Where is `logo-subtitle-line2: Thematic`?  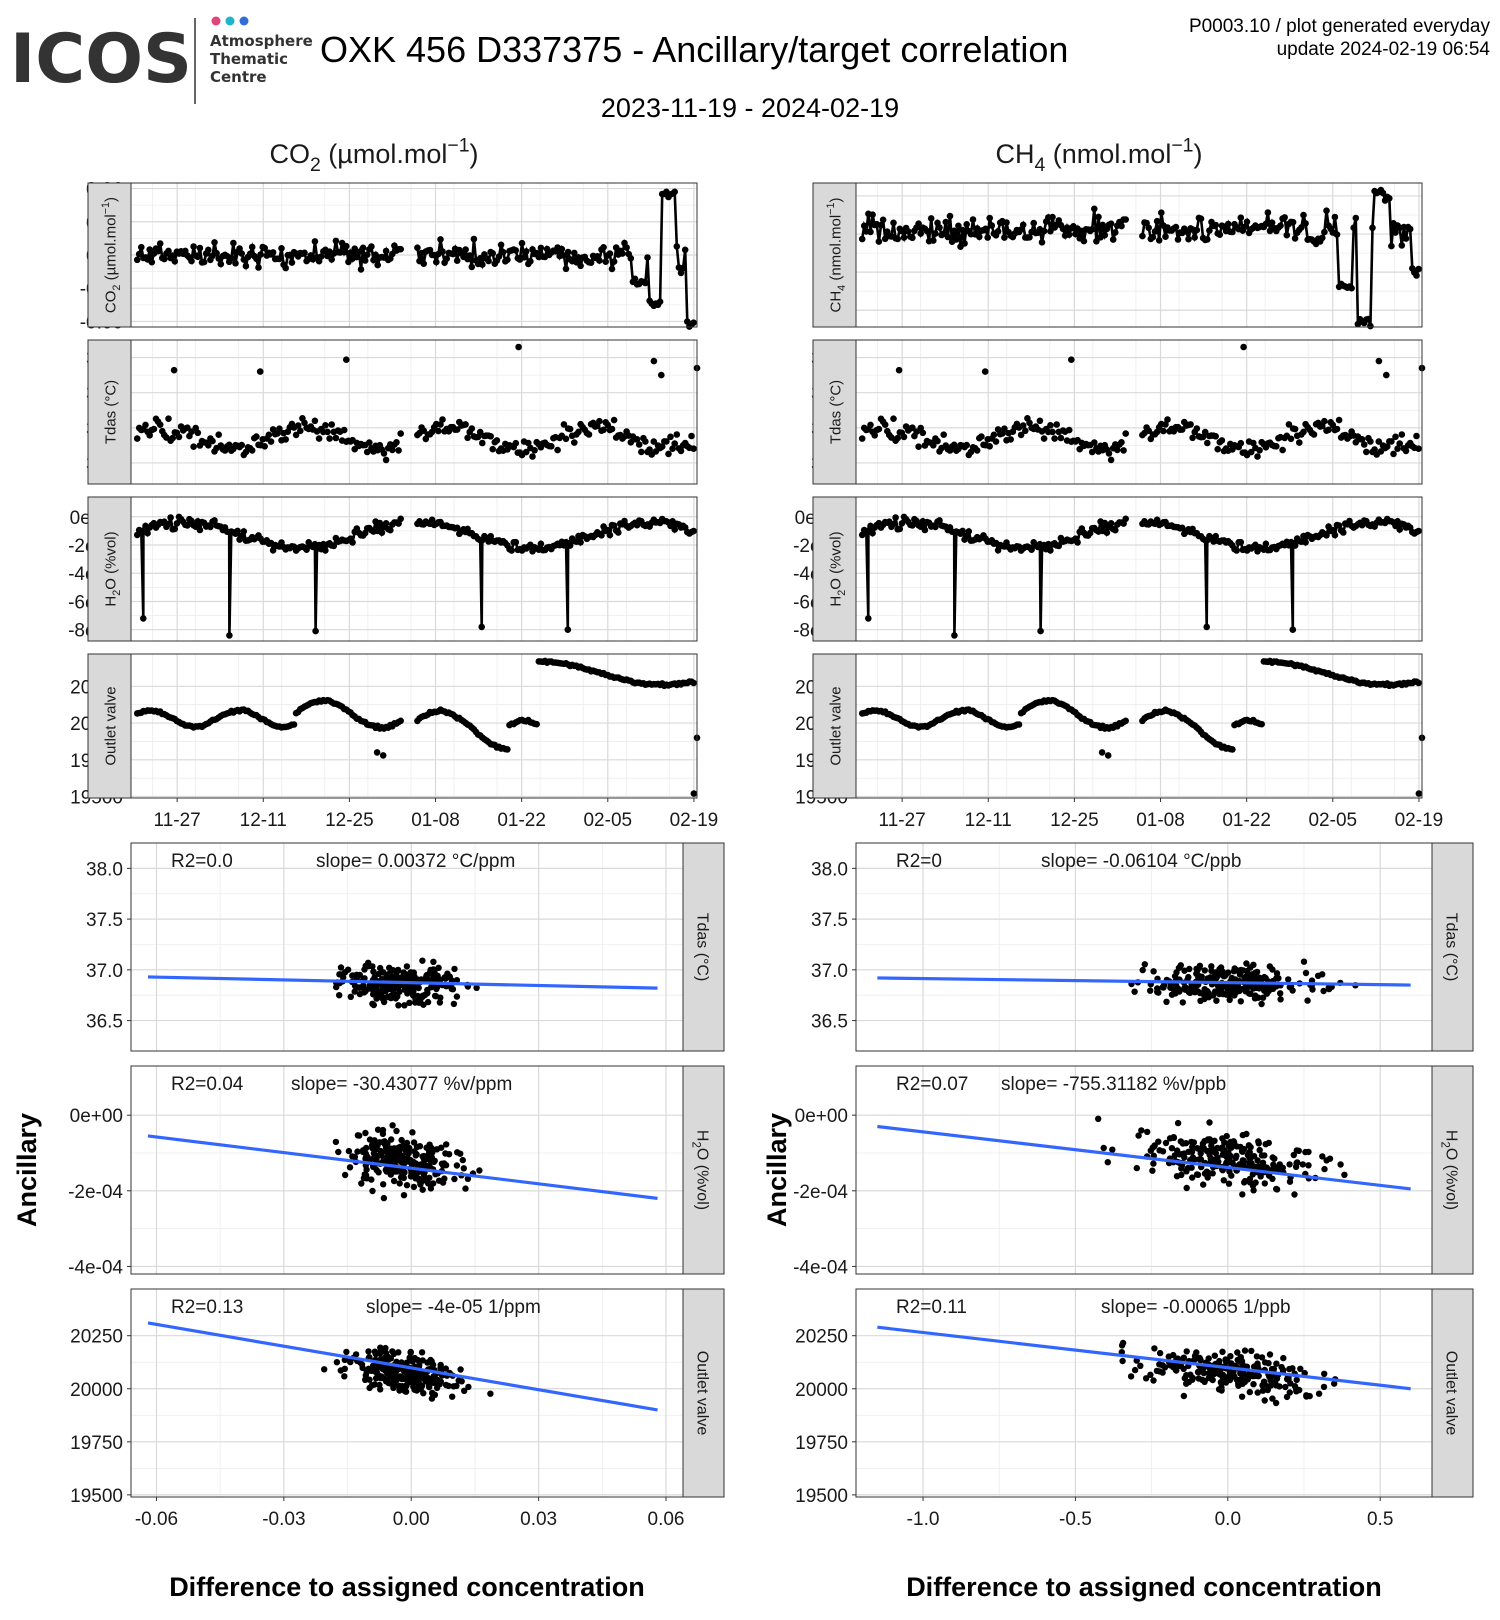 logo-subtitle-line2: Thematic is located at coordinates (249, 59).